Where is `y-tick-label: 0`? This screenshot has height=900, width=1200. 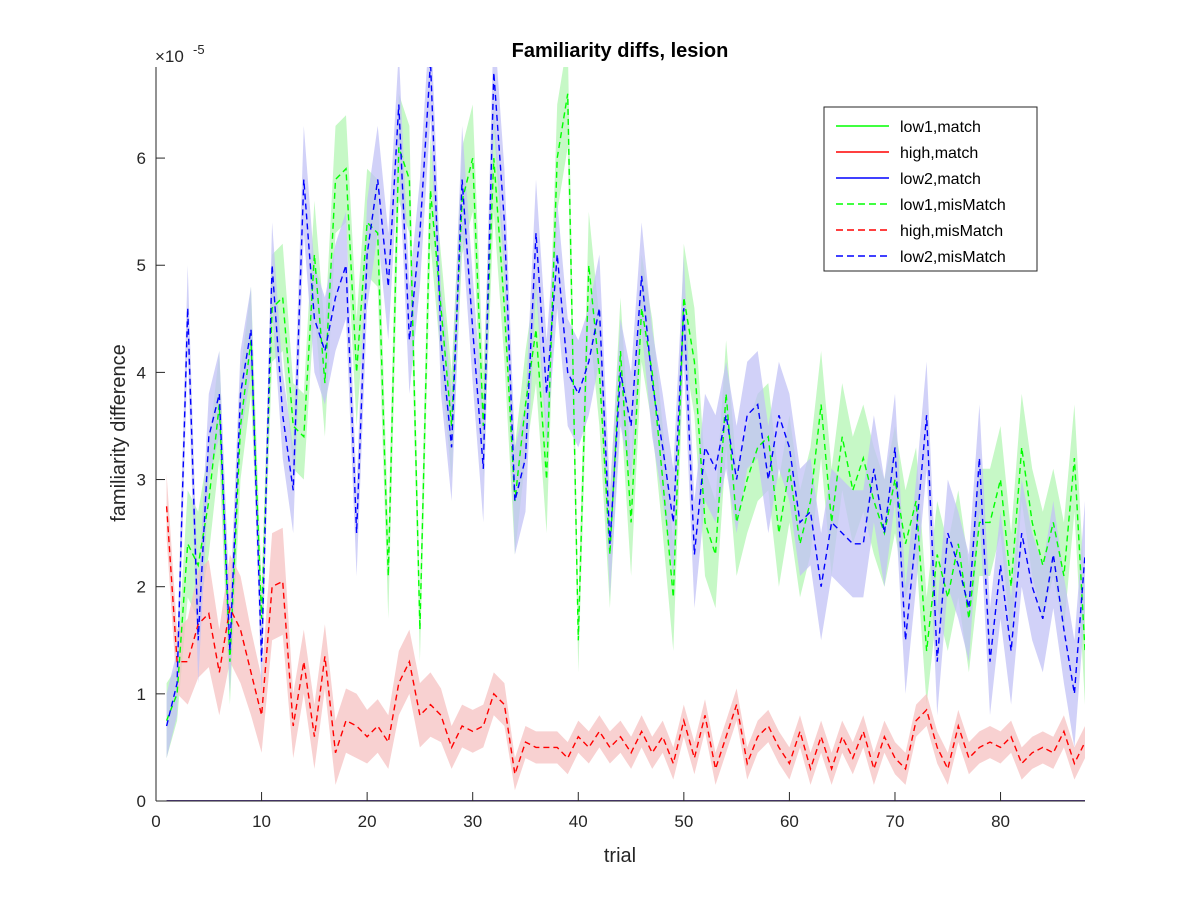 y-tick-label: 0 is located at coordinates (141, 801).